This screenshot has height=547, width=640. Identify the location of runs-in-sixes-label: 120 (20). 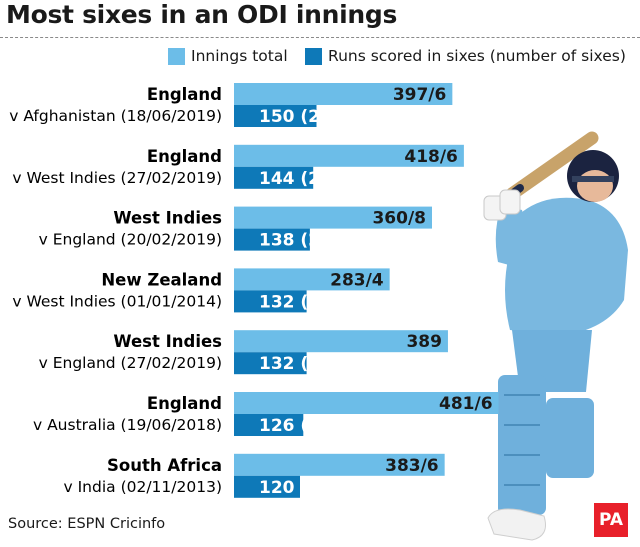
(299, 488).